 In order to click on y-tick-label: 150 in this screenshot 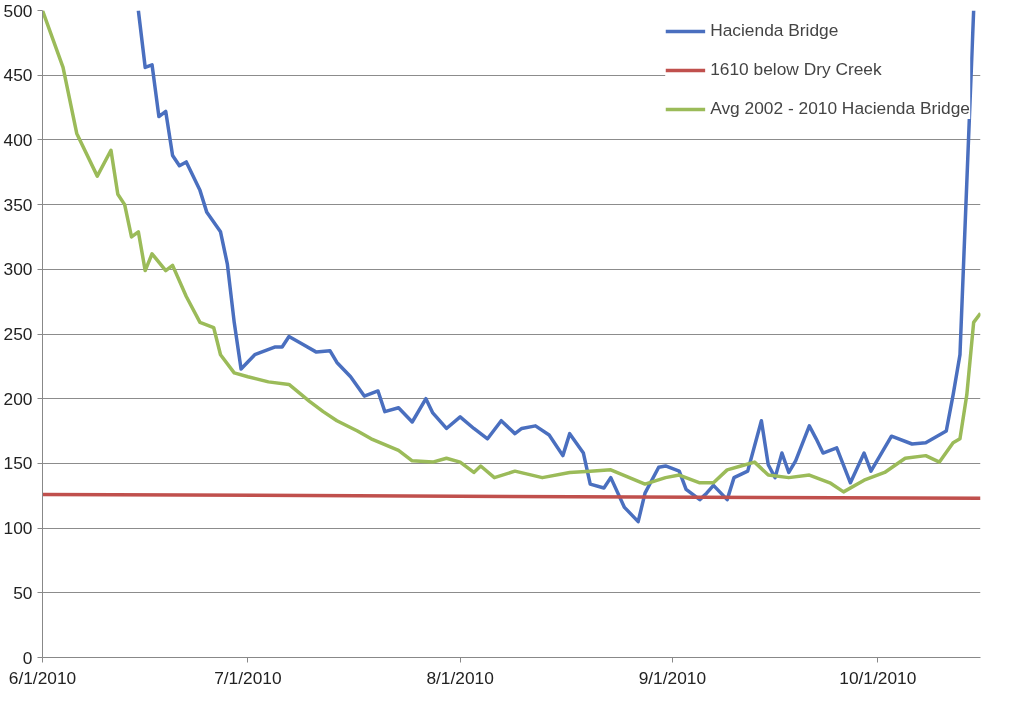, I will do `click(18, 463)`.